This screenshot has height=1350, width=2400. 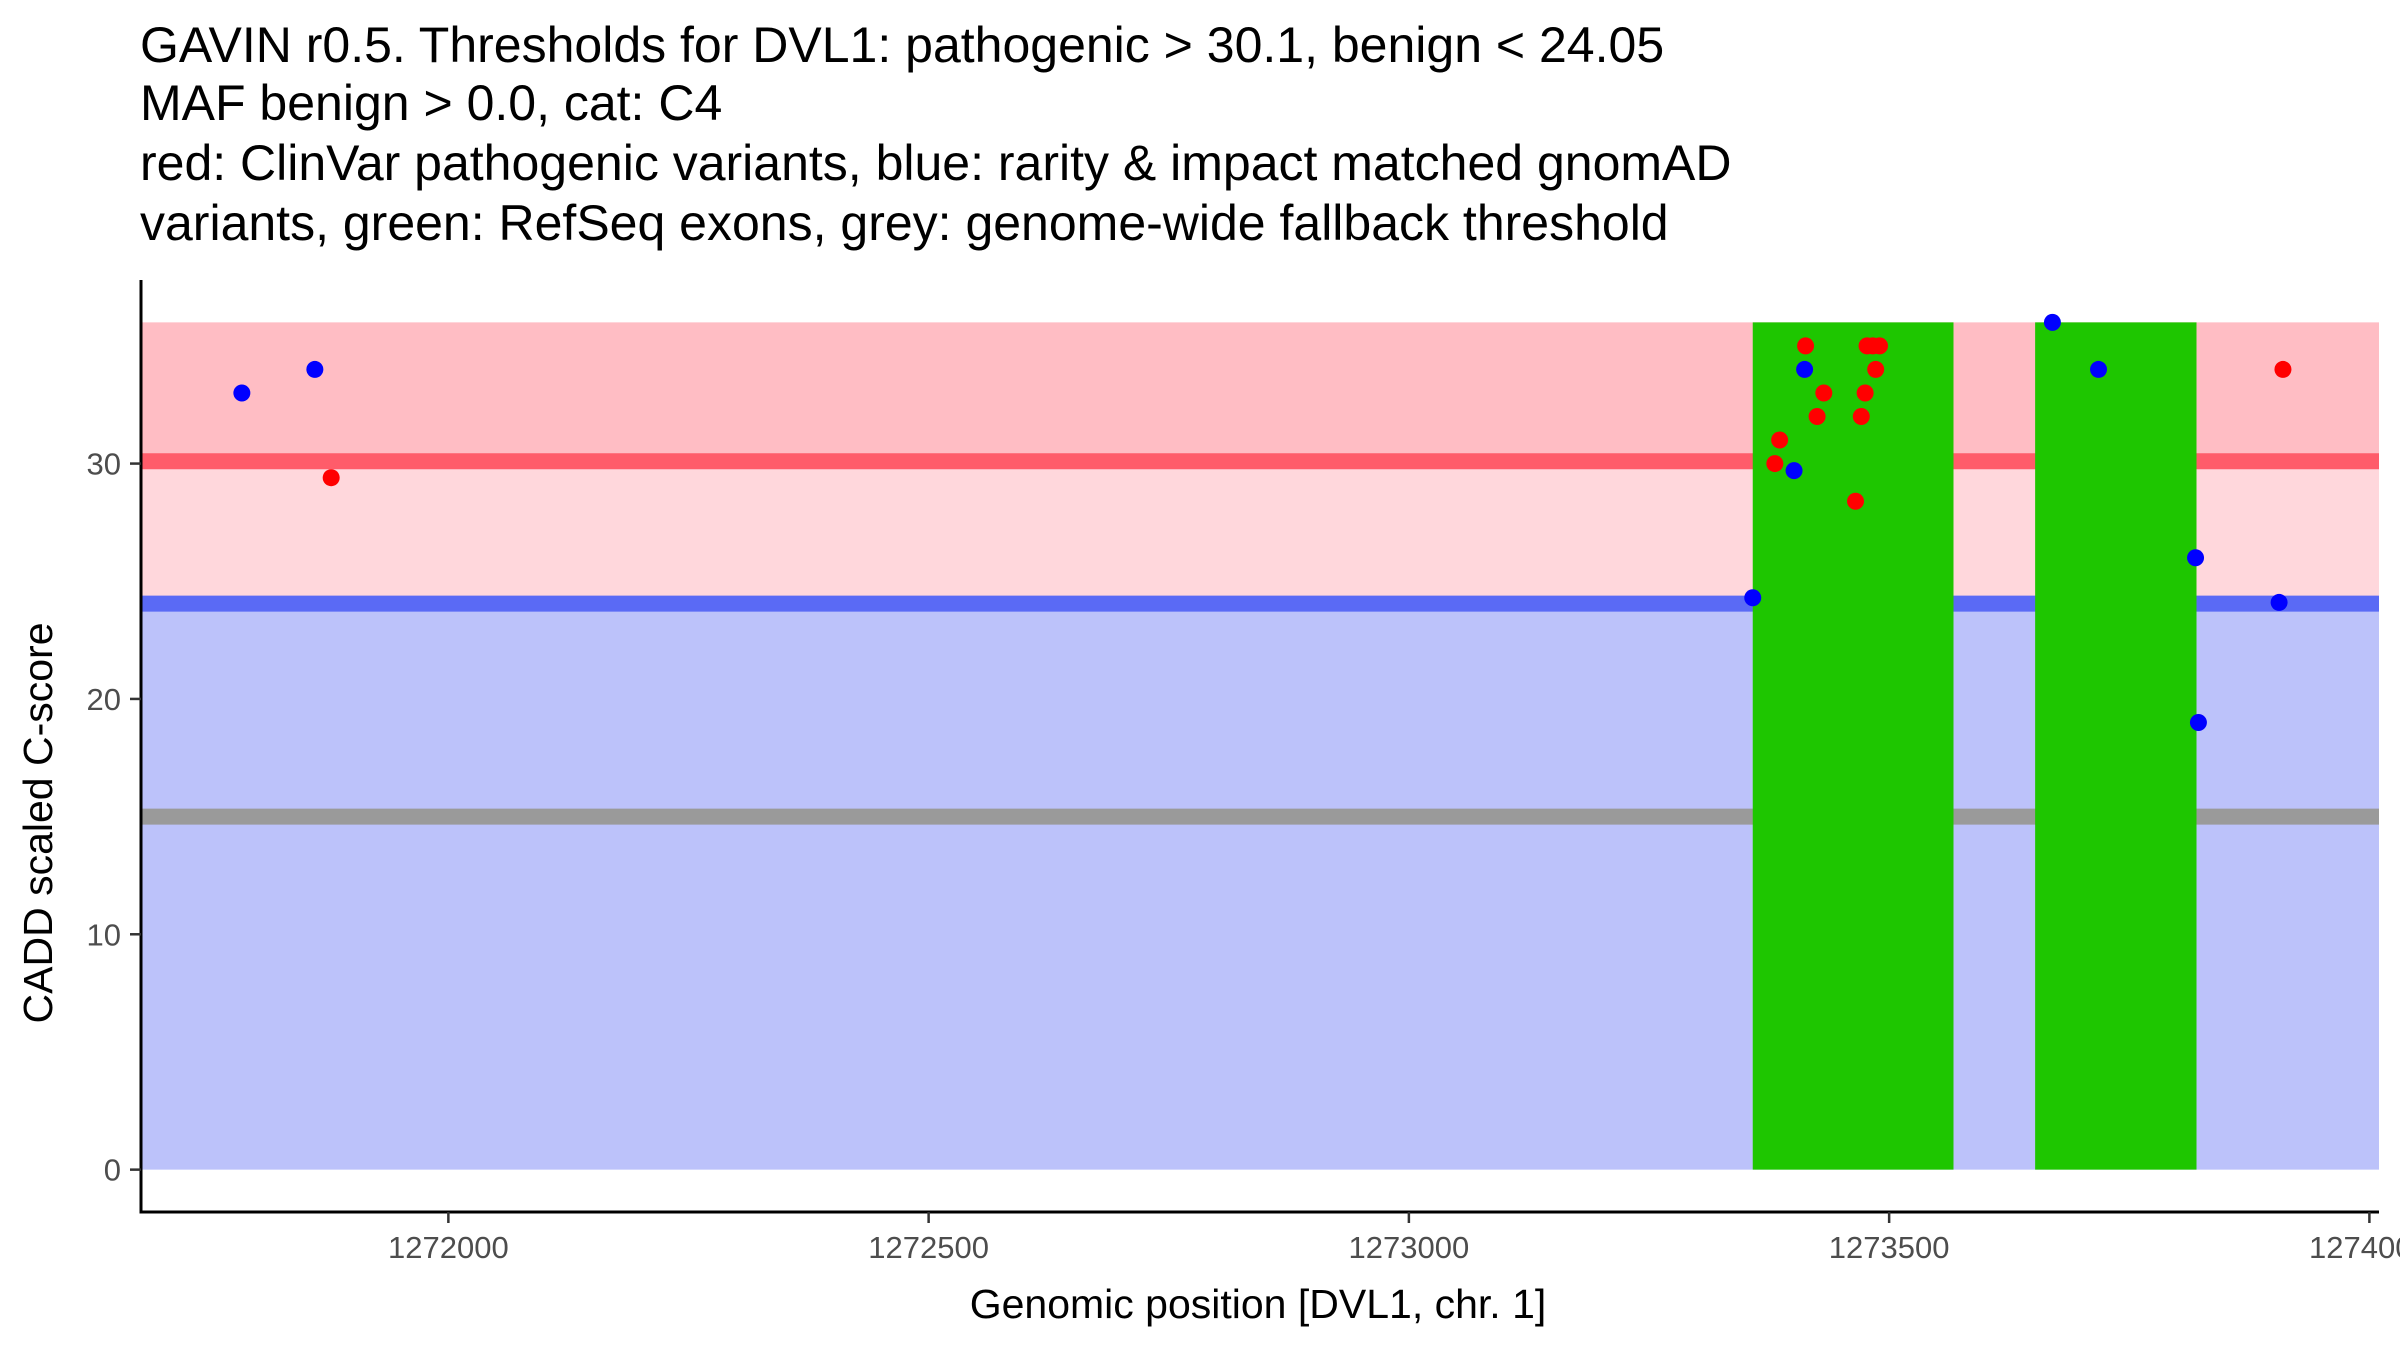 I want to click on intermediate-zone-band, so click(x=1260, y=532).